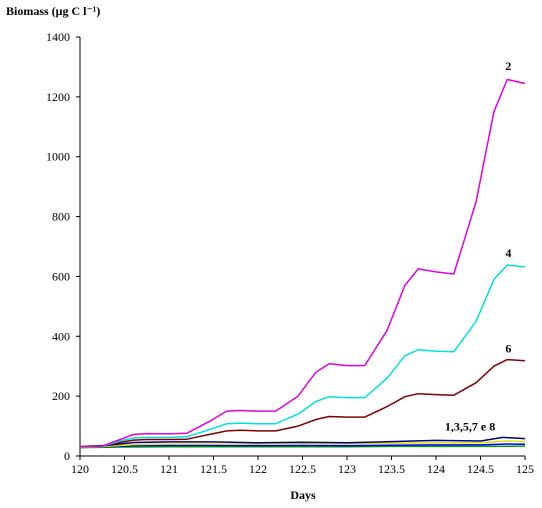 This screenshot has height=508, width=542. What do you see at coordinates (53, 11) in the screenshot?
I see `y-axis-title: Biomass (μg C l⁻¹)` at bounding box center [53, 11].